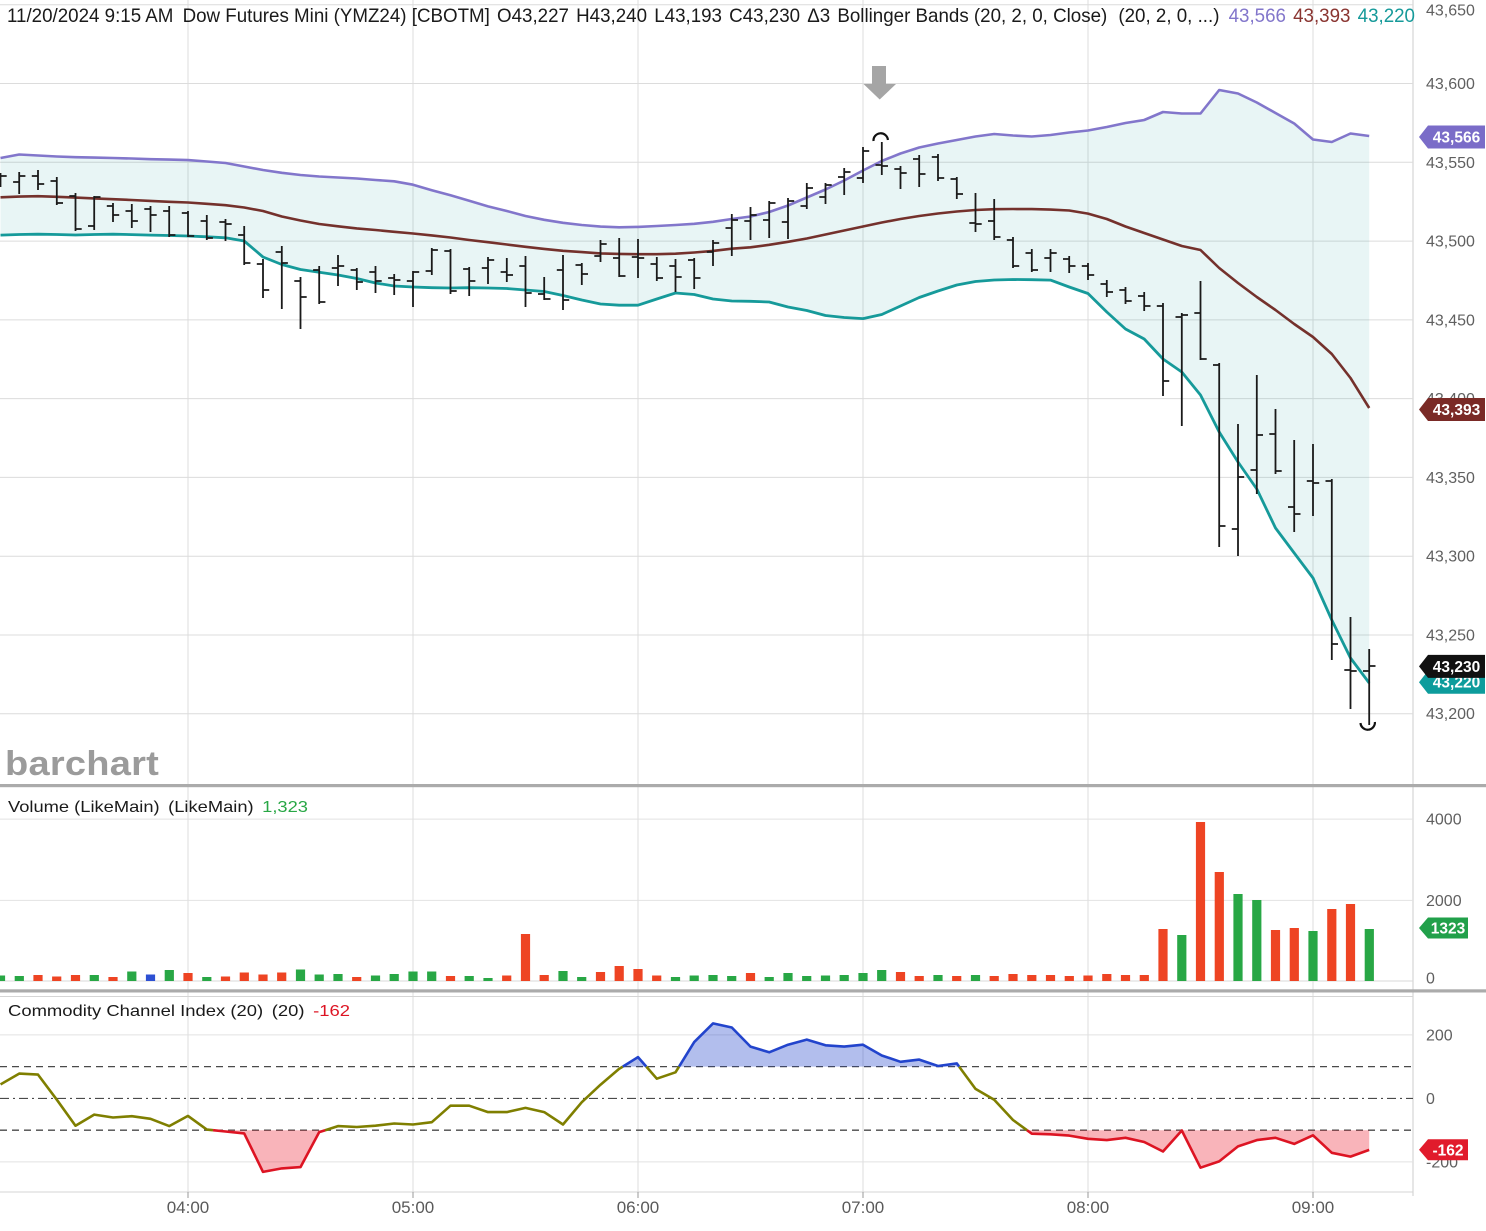 This screenshot has width=1486, height=1231. Describe the element at coordinates (1450, 163) in the screenshot. I see `svg-text: 43,550` at that location.